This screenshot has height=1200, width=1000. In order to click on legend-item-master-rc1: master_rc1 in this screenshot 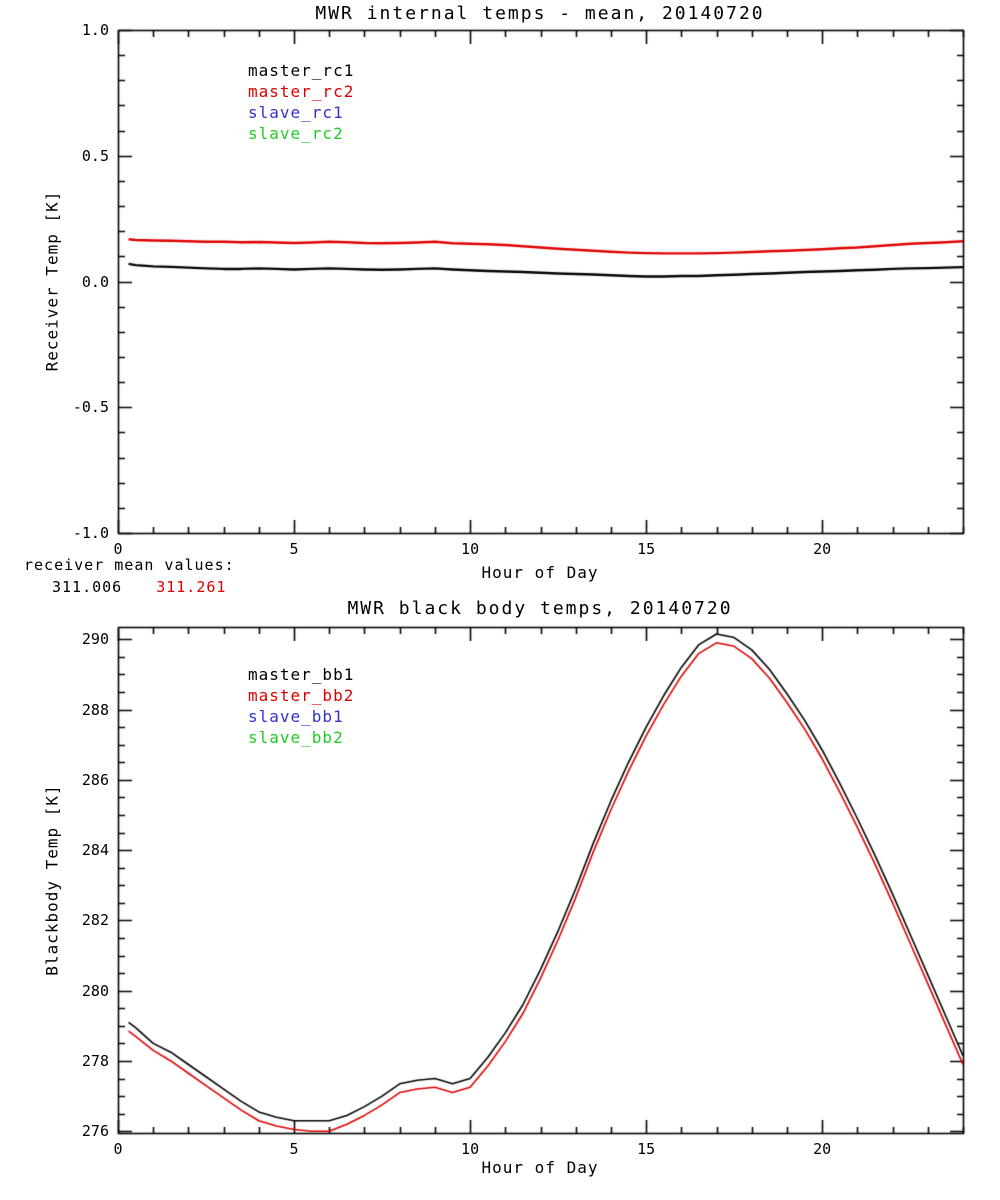, I will do `click(301, 70)`.